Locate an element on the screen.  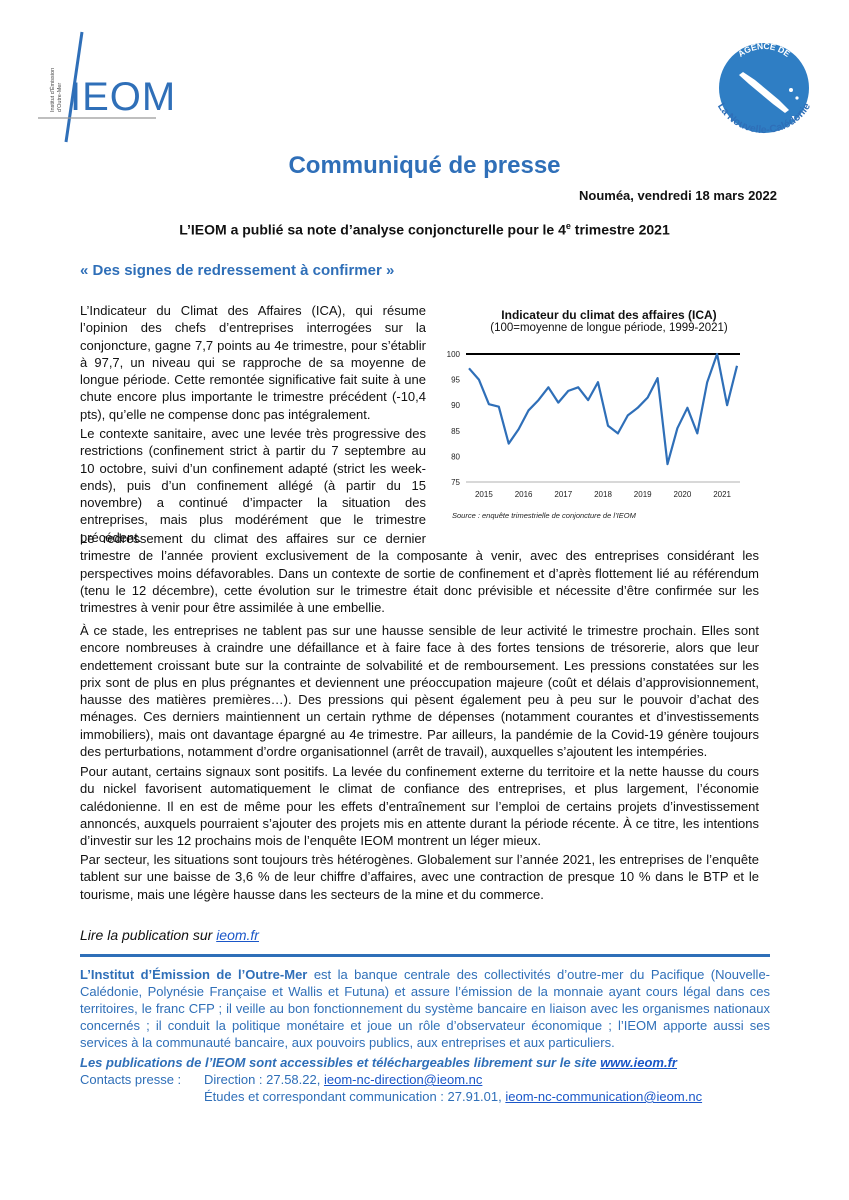
headline-after: trimestre 2021 is located at coordinates (620, 229).